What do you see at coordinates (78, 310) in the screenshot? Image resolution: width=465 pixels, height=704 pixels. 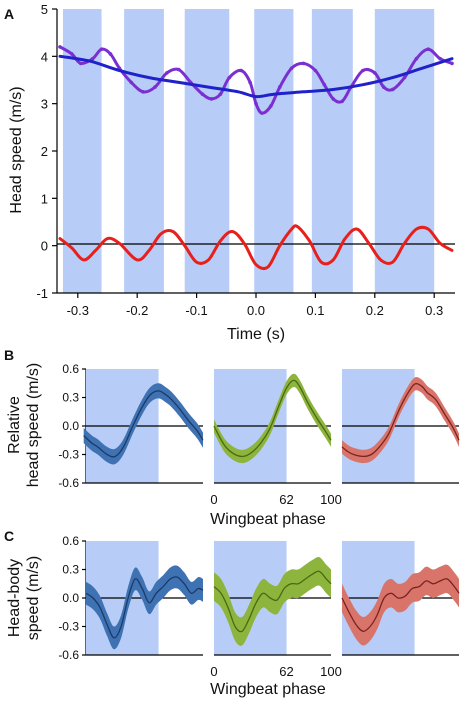 I see `x-tick-label: -0.3` at bounding box center [78, 310].